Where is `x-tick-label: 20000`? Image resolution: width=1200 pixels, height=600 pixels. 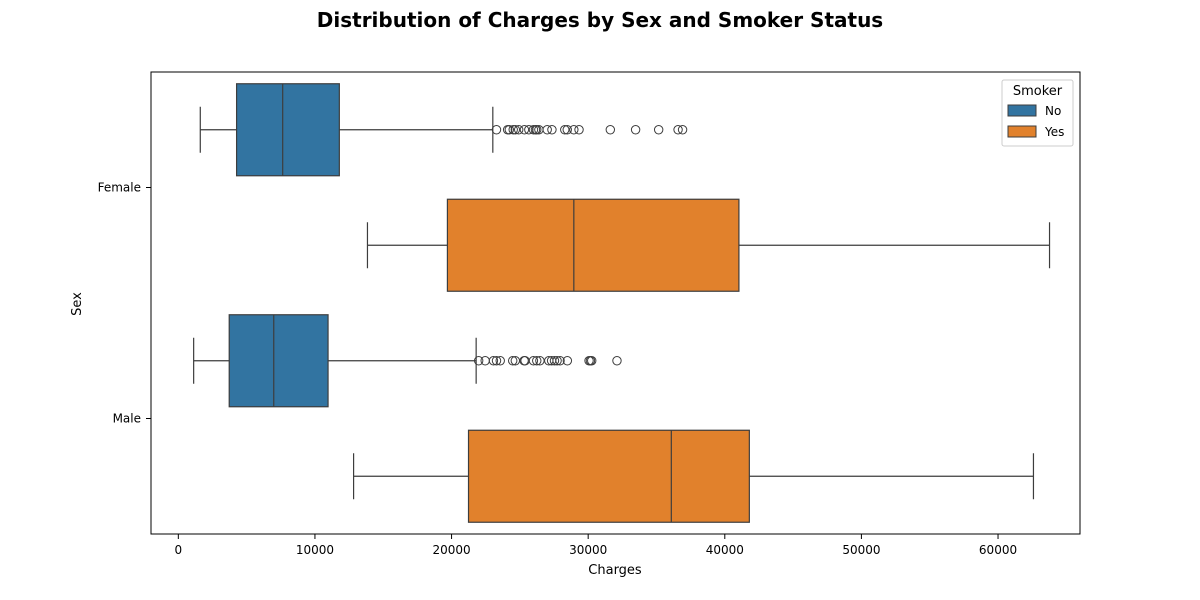
x-tick-label: 20000 is located at coordinates (451, 550).